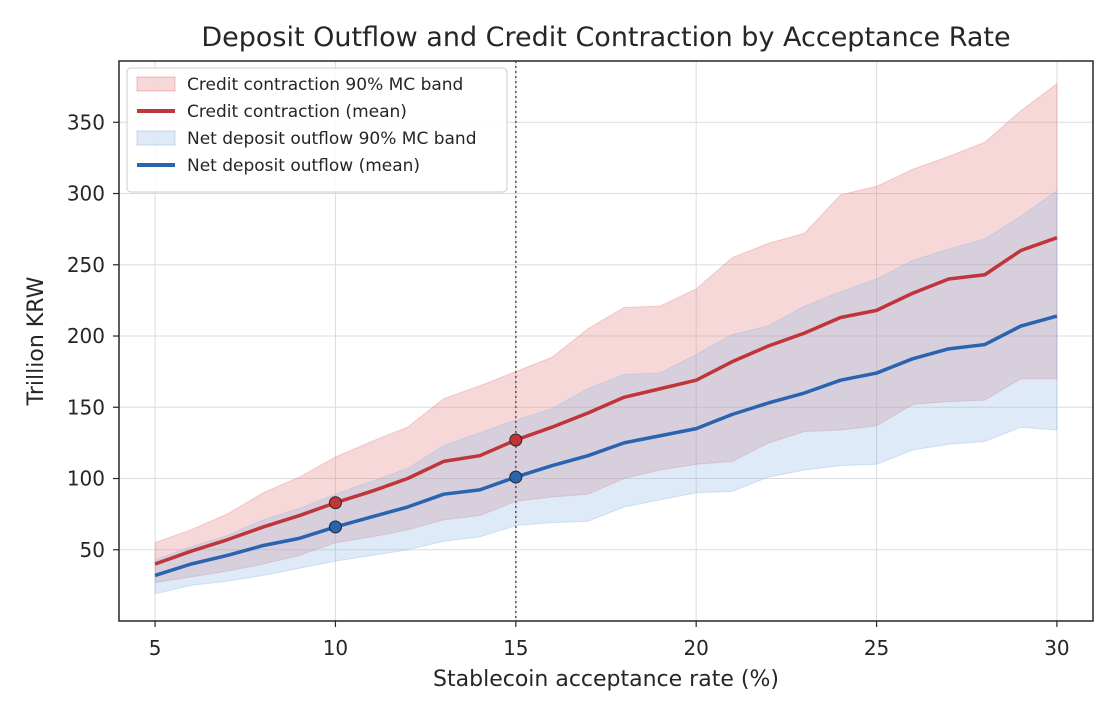  Describe the element at coordinates (86, 479) in the screenshot. I see `y-tick-label: 100` at that location.